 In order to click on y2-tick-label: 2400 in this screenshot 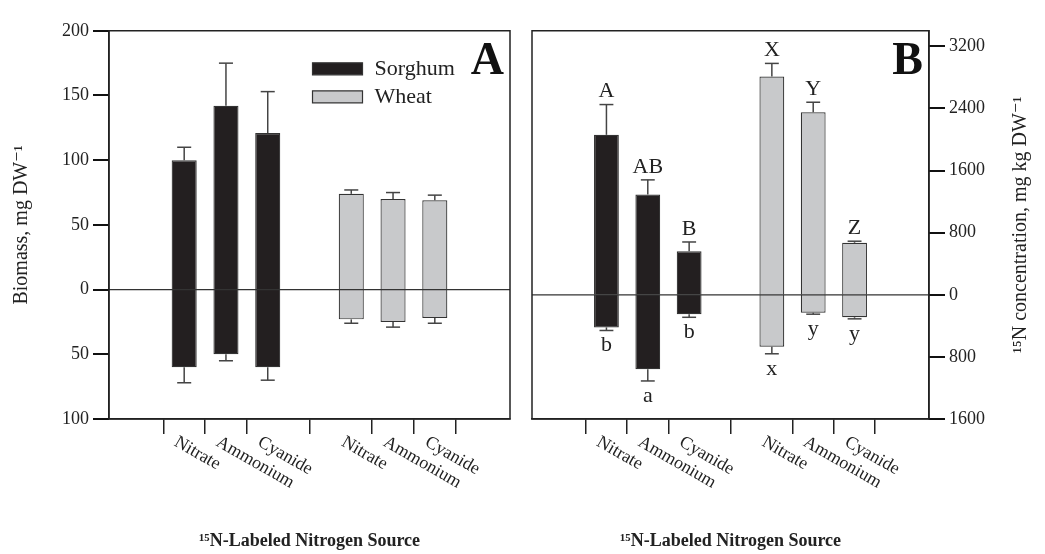, I will do `click(967, 107)`.